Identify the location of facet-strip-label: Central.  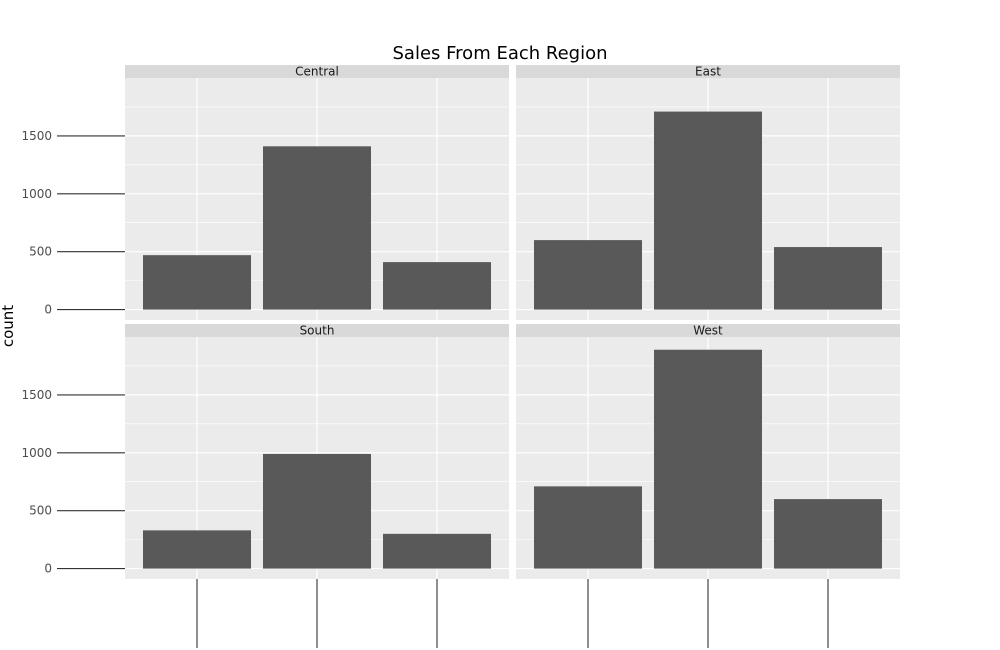
(317, 72).